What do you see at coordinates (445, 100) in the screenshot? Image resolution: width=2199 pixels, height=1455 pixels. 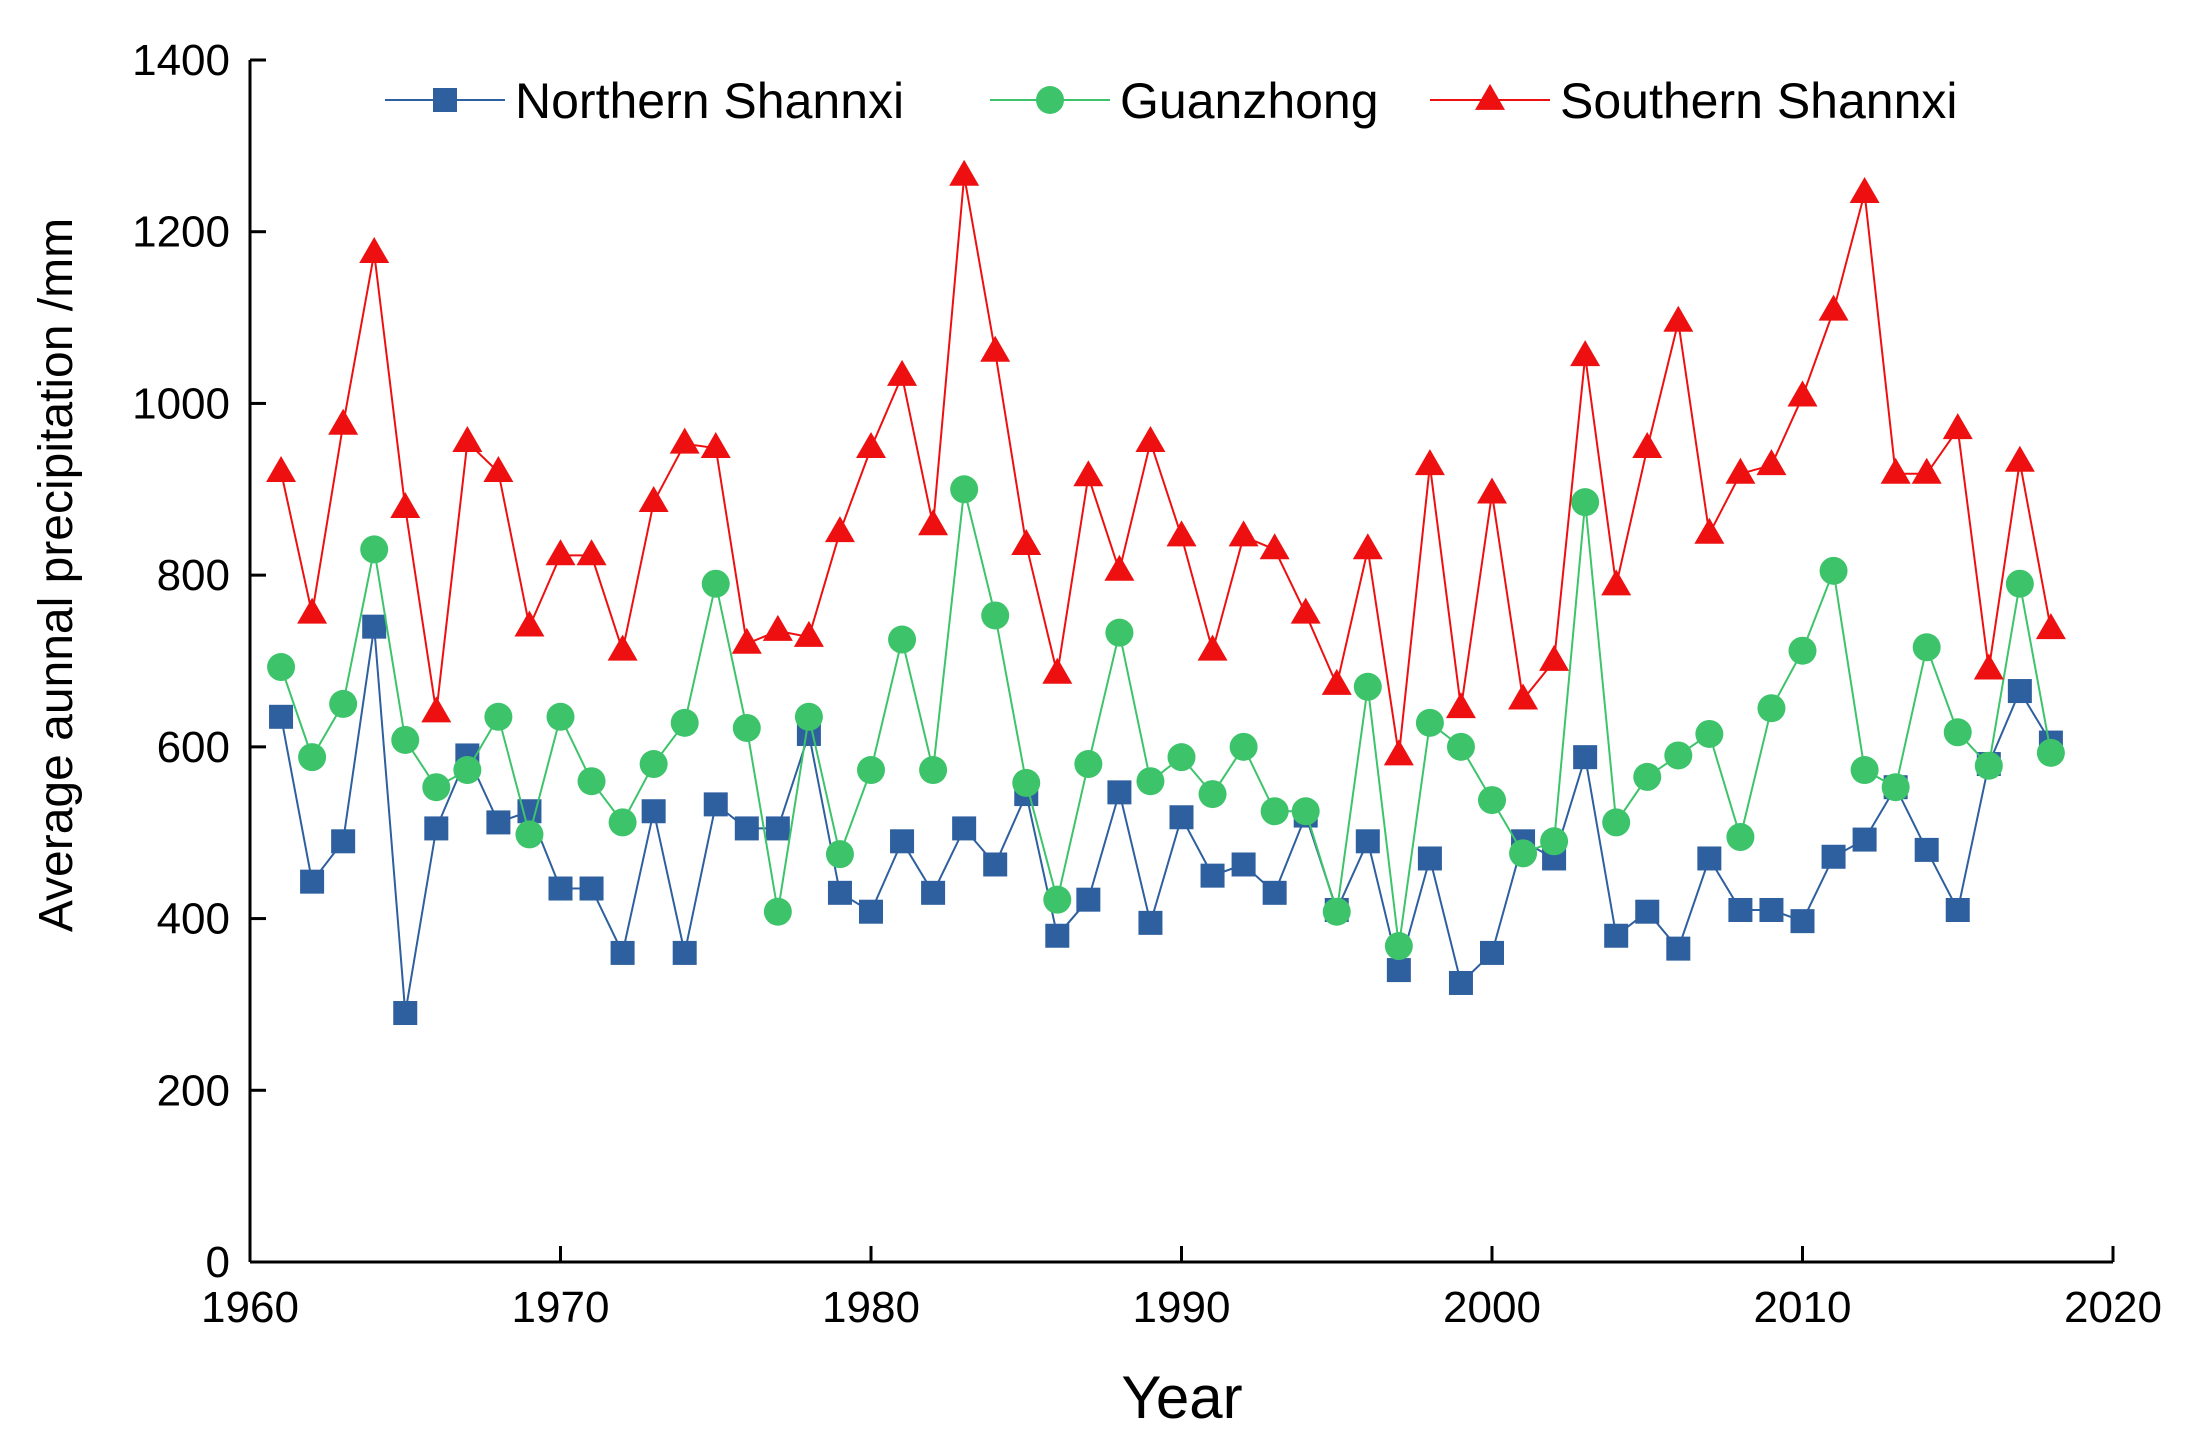 I see `legend-marker-northern-shannxi` at bounding box center [445, 100].